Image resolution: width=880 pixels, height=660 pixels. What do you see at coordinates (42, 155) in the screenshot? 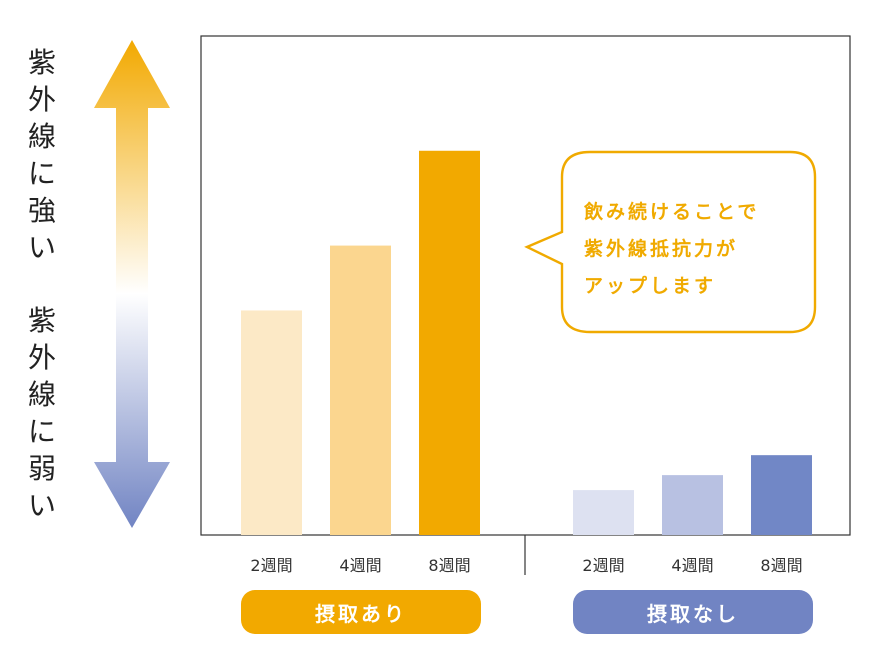
I see `strong-uv-label: 紫 外 線 に 強 い` at bounding box center [42, 155].